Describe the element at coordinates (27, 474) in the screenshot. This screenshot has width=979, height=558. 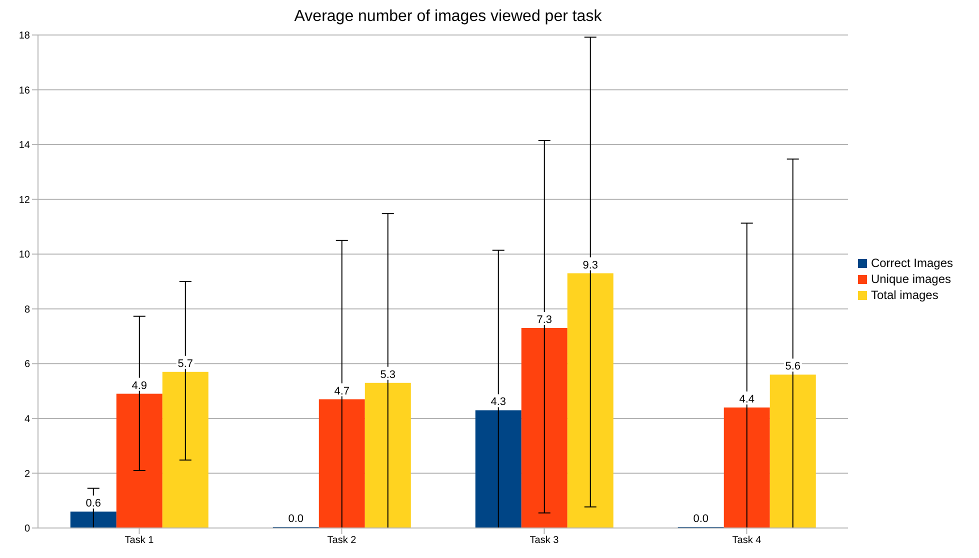
I see `y-tick-label: 2` at that location.